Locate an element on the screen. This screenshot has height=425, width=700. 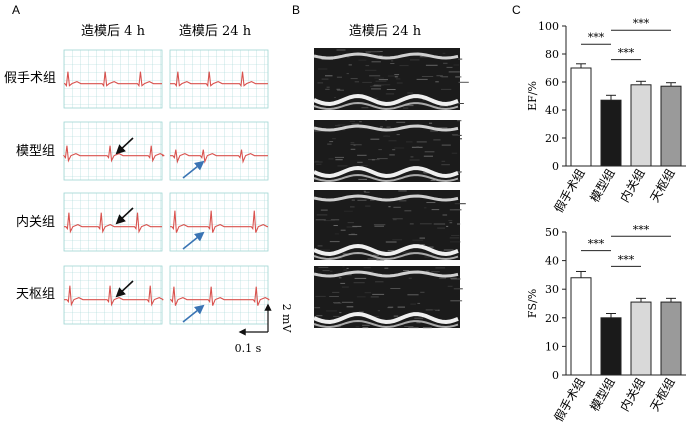
y-axis-label: FS/% is located at coordinates (532, 303).